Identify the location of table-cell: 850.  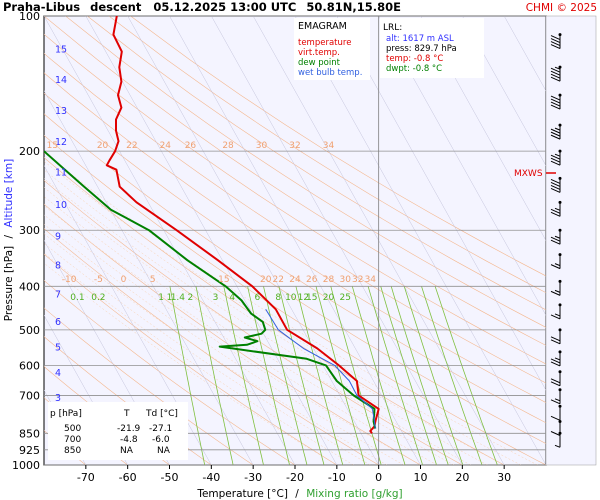
(72, 451).